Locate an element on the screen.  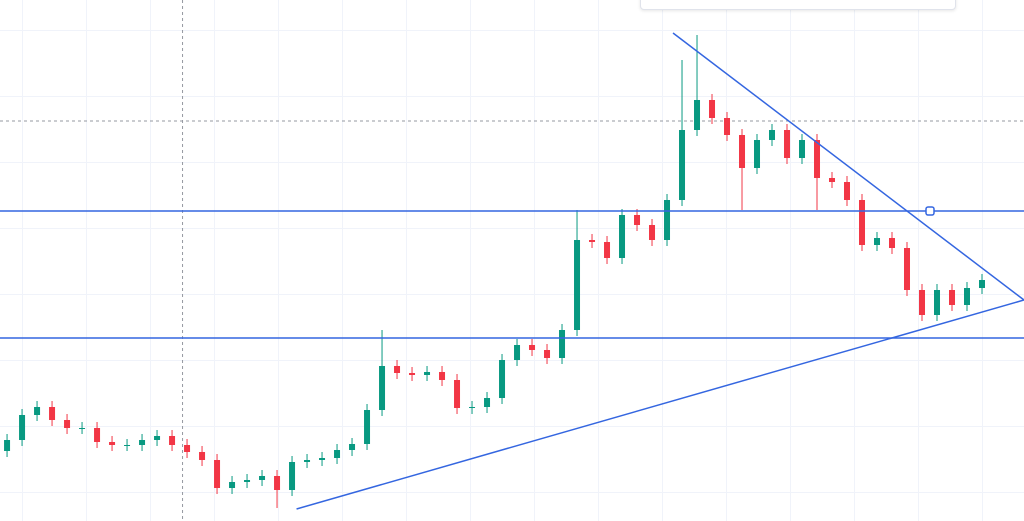
drawing-toolbar is located at coordinates (798, 5).